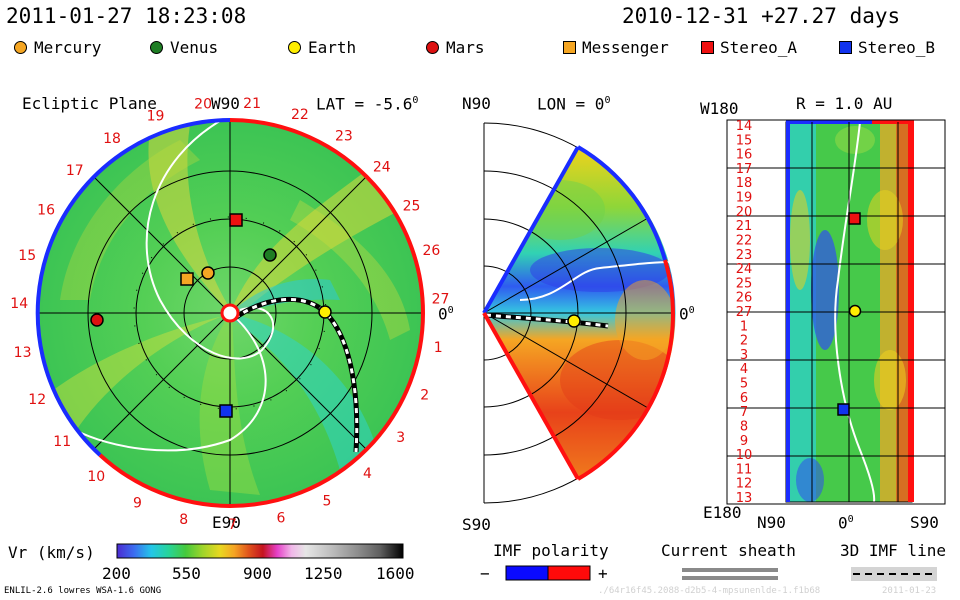 This screenshot has width=960, height=600. Describe the element at coordinates (569, 47) in the screenshot. I see `messenger-marker-icon` at that location.